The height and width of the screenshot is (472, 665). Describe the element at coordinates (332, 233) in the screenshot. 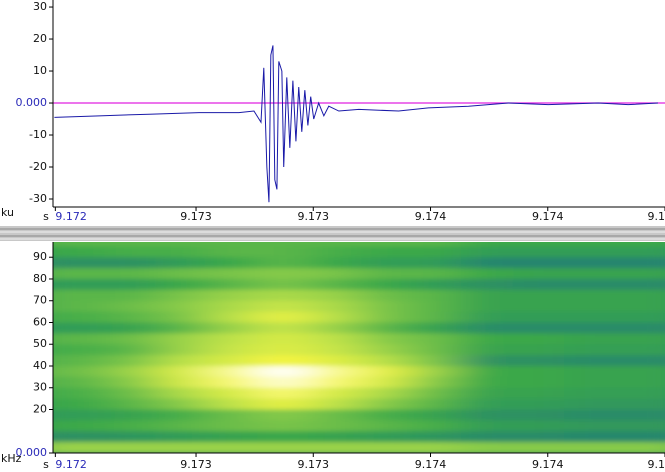

I see `panel-divider` at that location.